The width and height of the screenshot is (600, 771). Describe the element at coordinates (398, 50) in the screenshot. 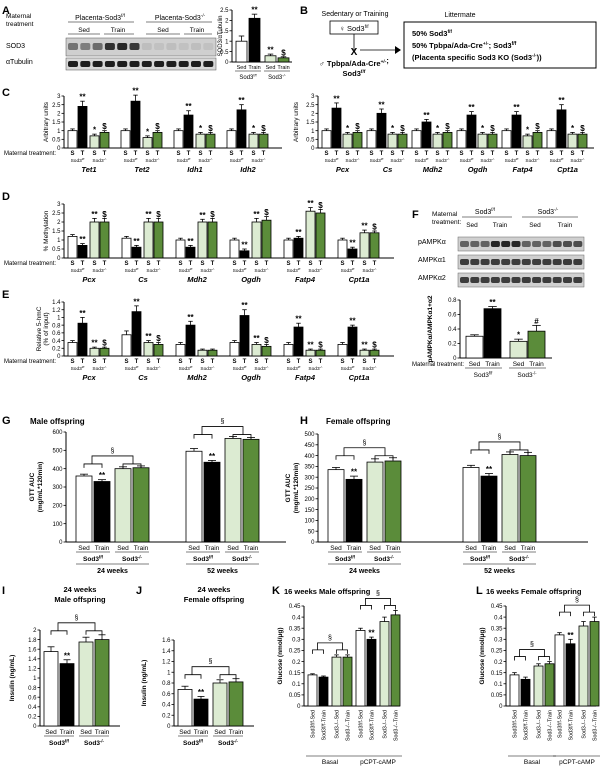

I see `scheme-arrowhead` at that location.